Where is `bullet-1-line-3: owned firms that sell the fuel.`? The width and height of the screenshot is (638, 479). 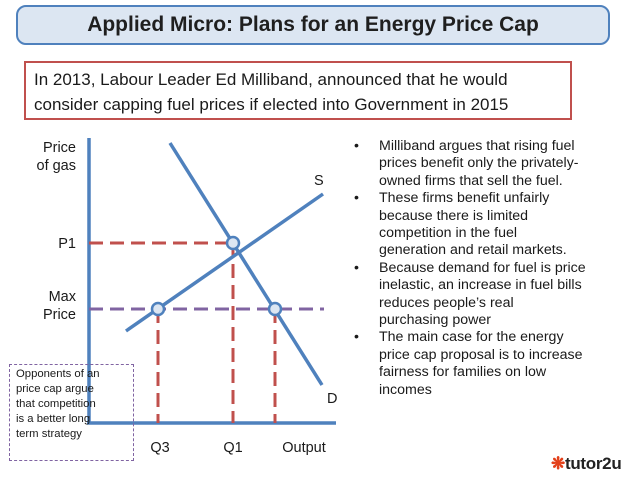
bullet-1-line-3: owned firms that sell the fuel. is located at coordinates (471, 180).